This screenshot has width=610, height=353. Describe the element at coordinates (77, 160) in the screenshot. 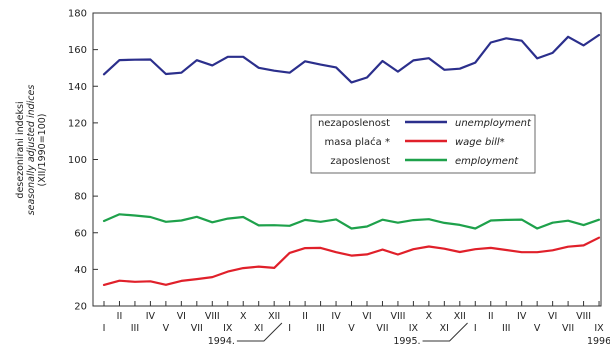

I see `y-tick-label: 100` at that location.